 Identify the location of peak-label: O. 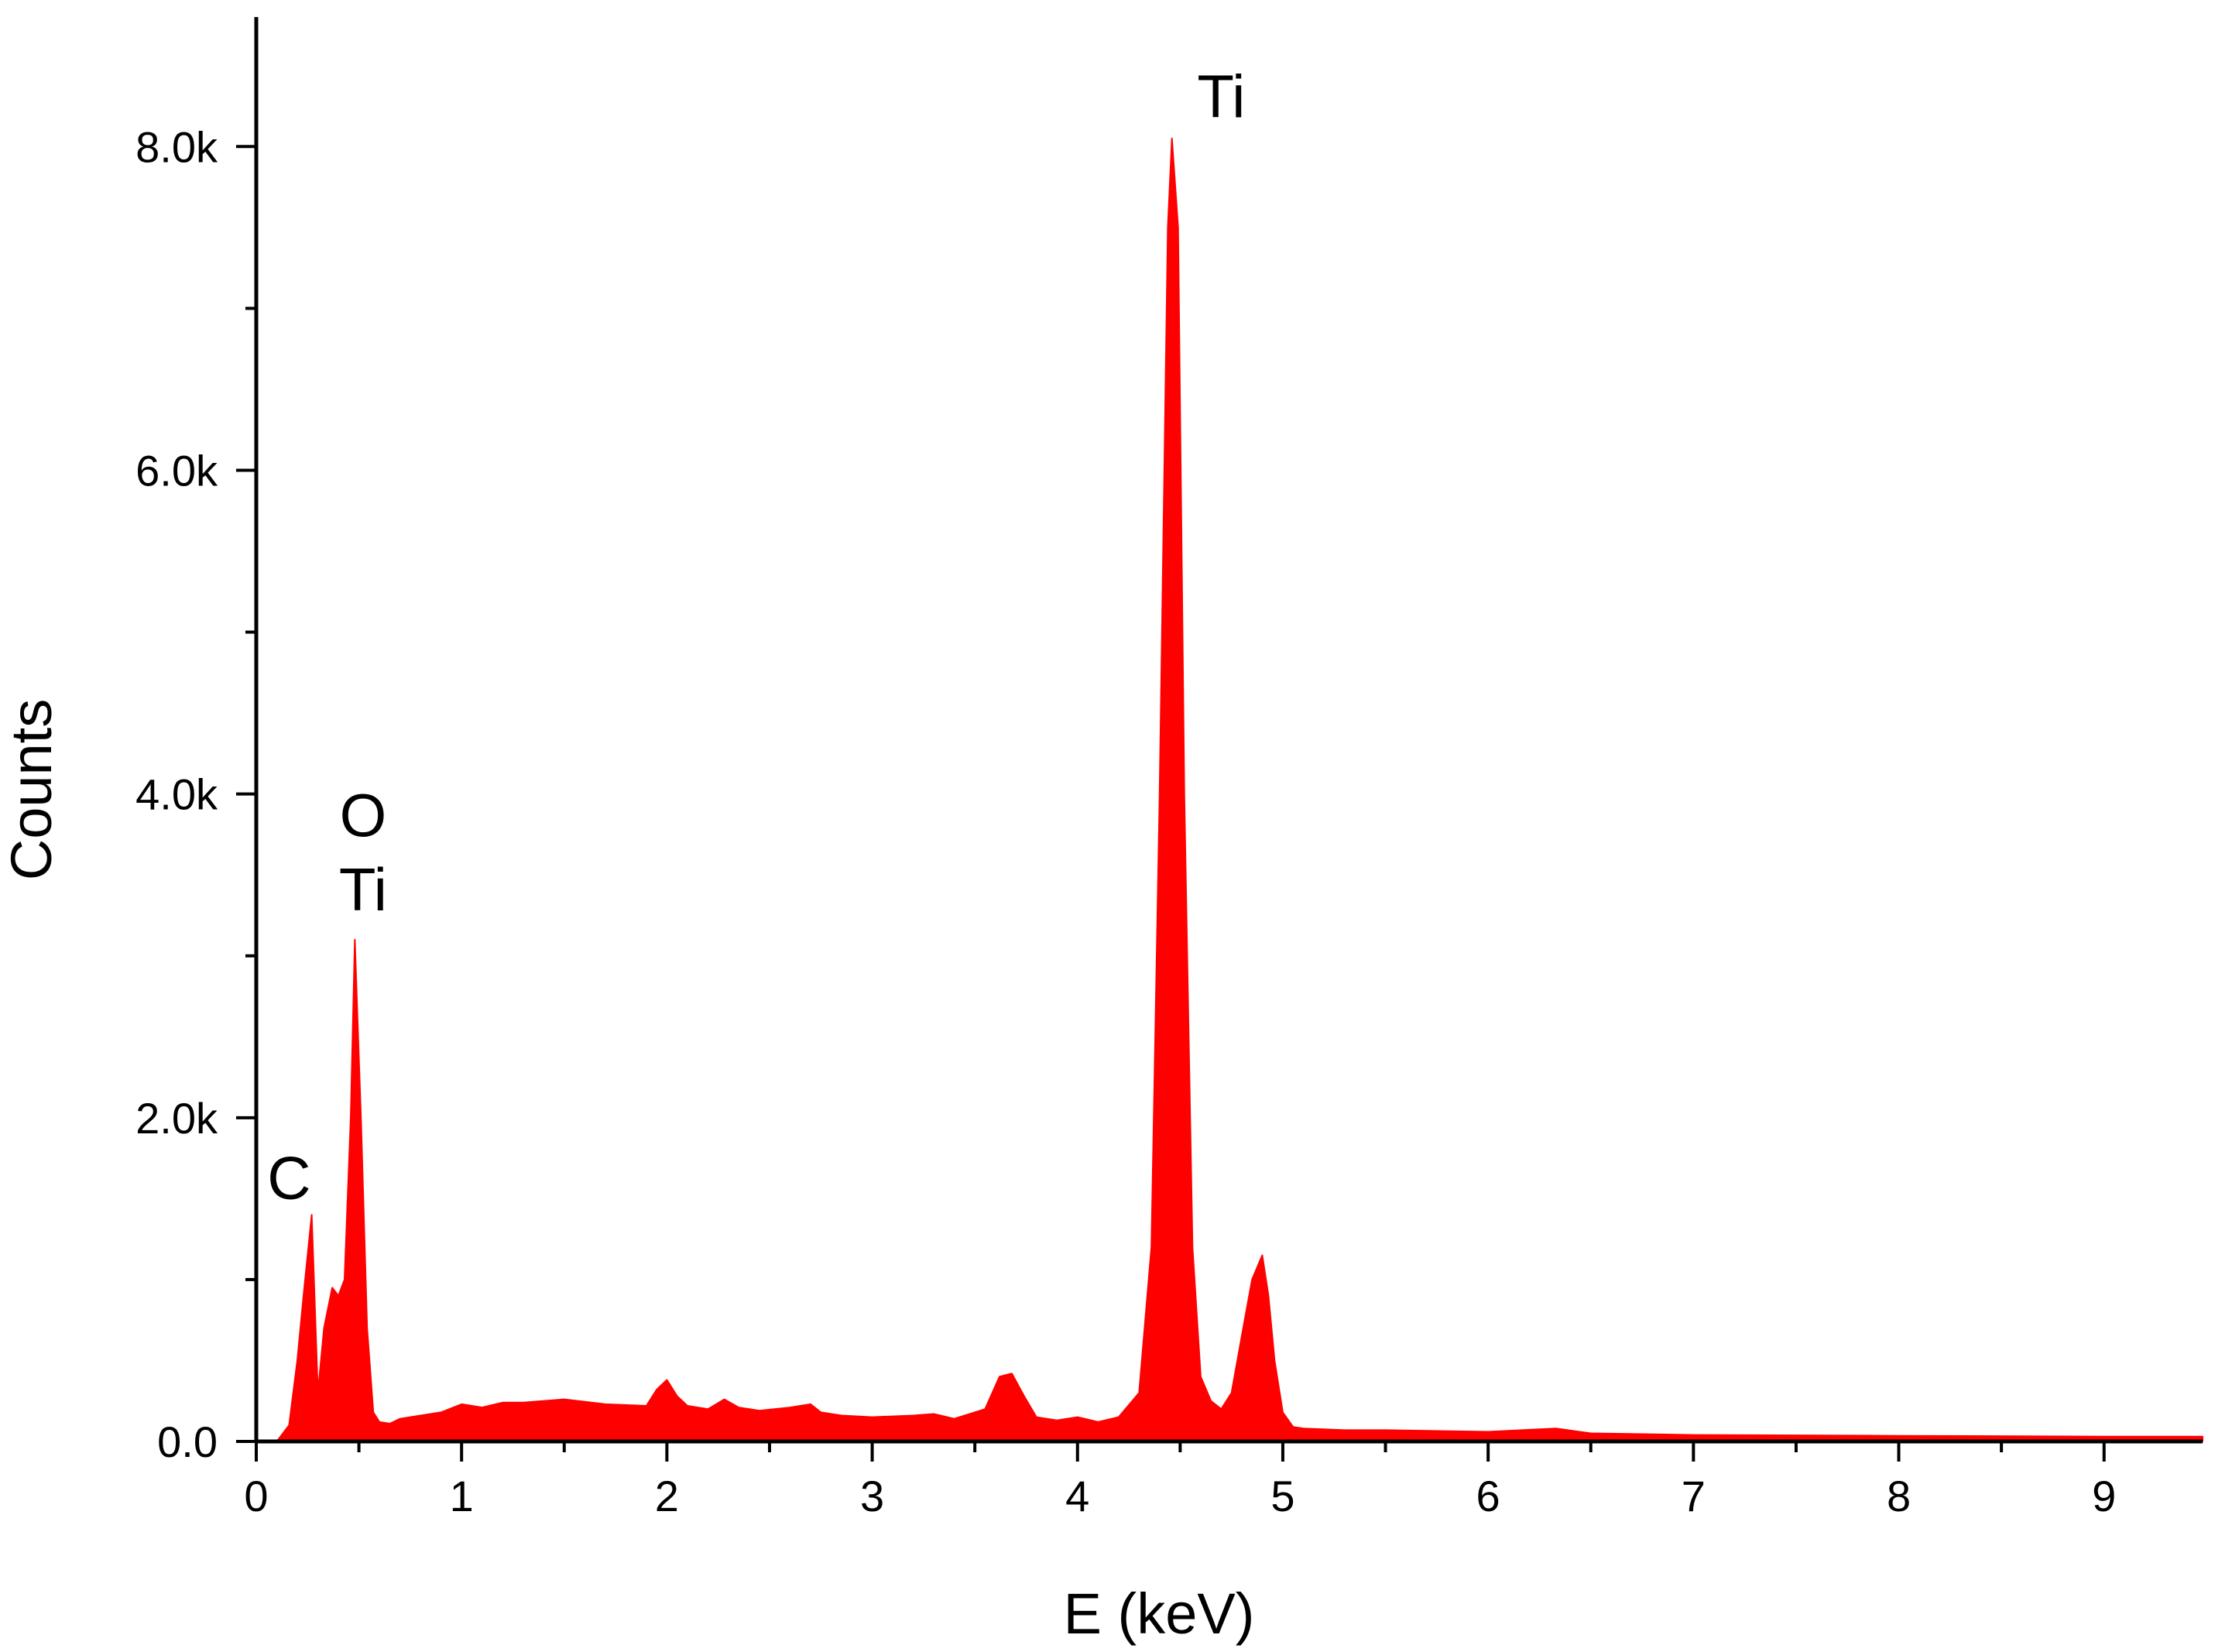
(363, 815).